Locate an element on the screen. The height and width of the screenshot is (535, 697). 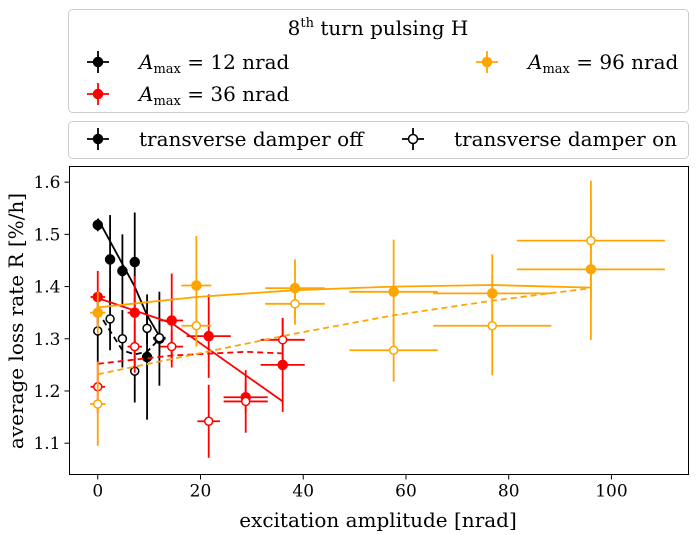
x-tick-label: 100 is located at coordinates (611, 492).